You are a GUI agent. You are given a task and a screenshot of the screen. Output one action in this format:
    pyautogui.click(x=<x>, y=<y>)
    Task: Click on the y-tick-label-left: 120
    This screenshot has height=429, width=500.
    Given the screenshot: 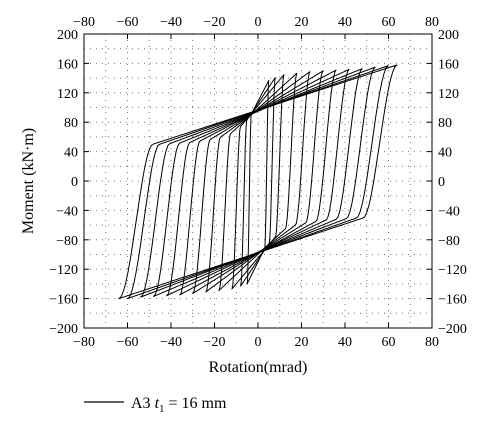 What is the action you would take?
    pyautogui.click(x=67, y=94)
    